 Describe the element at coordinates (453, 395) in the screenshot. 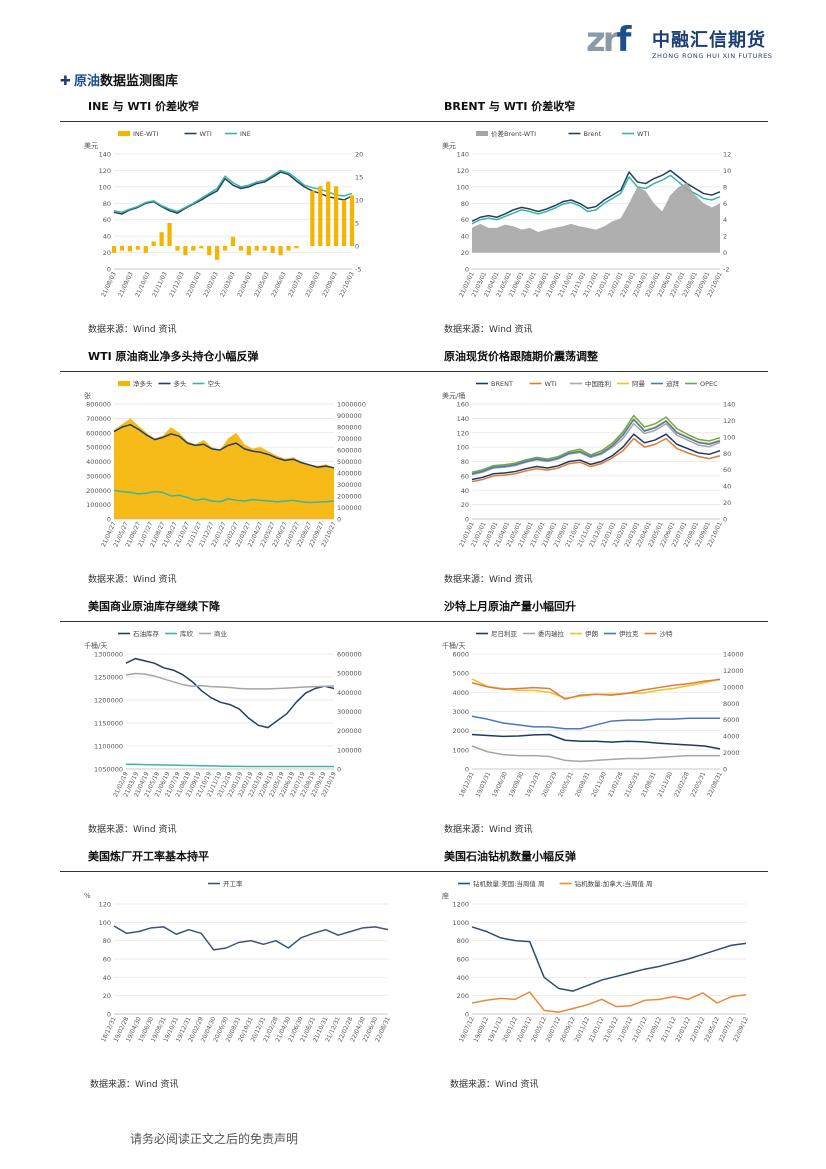

I see `axis-unit-label: 美元/桶` at that location.